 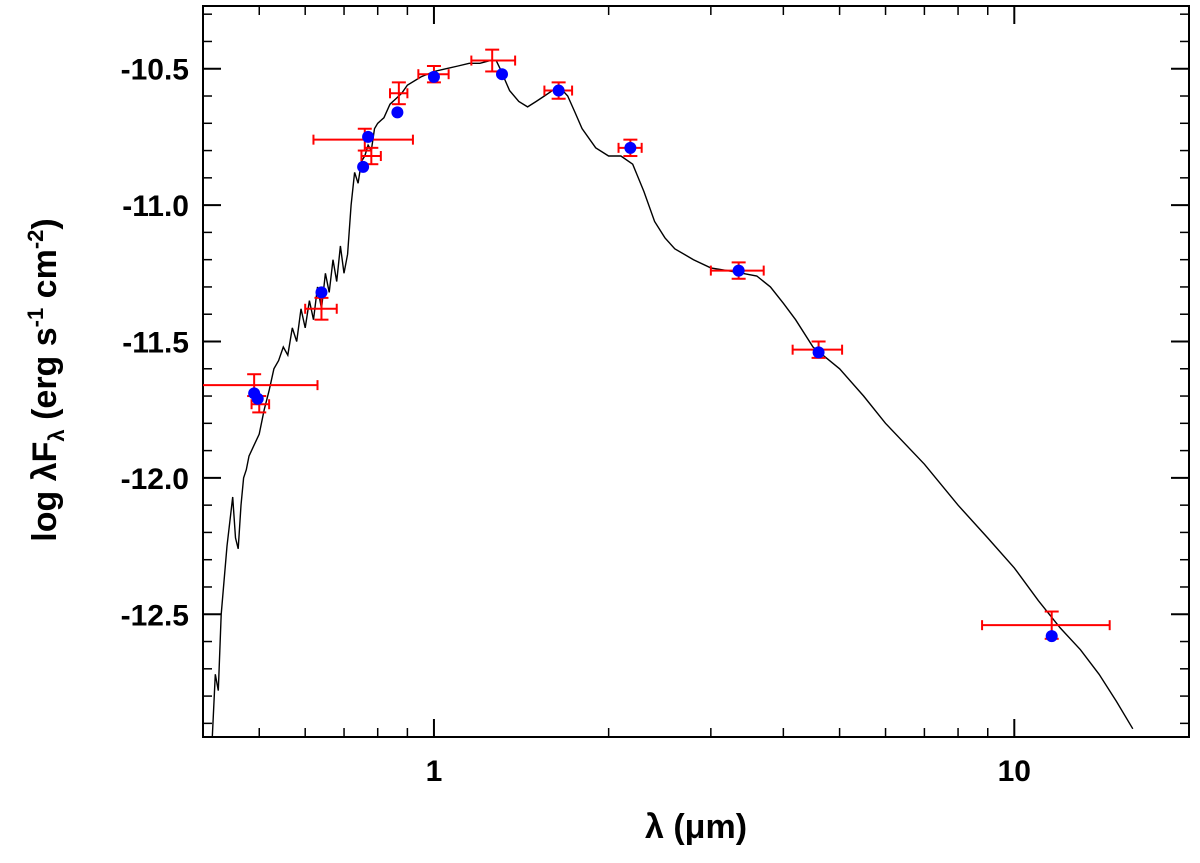 I want to click on y-tick-label: -12.0, so click(x=155, y=479).